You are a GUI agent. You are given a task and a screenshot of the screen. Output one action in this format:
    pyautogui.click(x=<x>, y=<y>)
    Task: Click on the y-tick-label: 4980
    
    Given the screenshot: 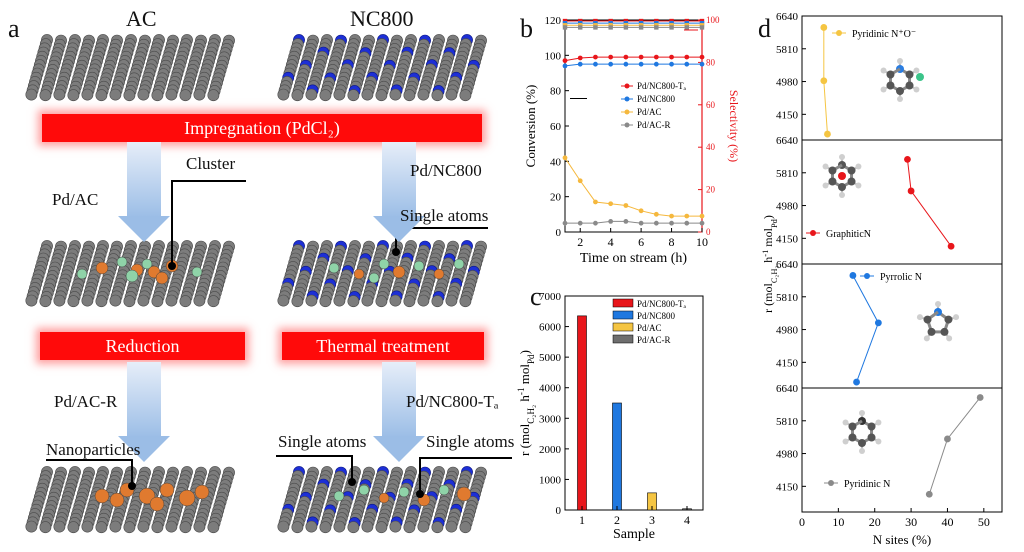 What is the action you would take?
    pyautogui.click(x=787, y=331)
    